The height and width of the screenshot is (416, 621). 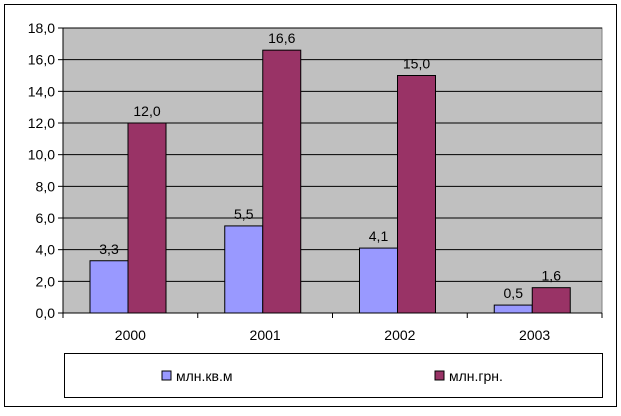 I want to click on x-tick-label: 2002, so click(x=399, y=335).